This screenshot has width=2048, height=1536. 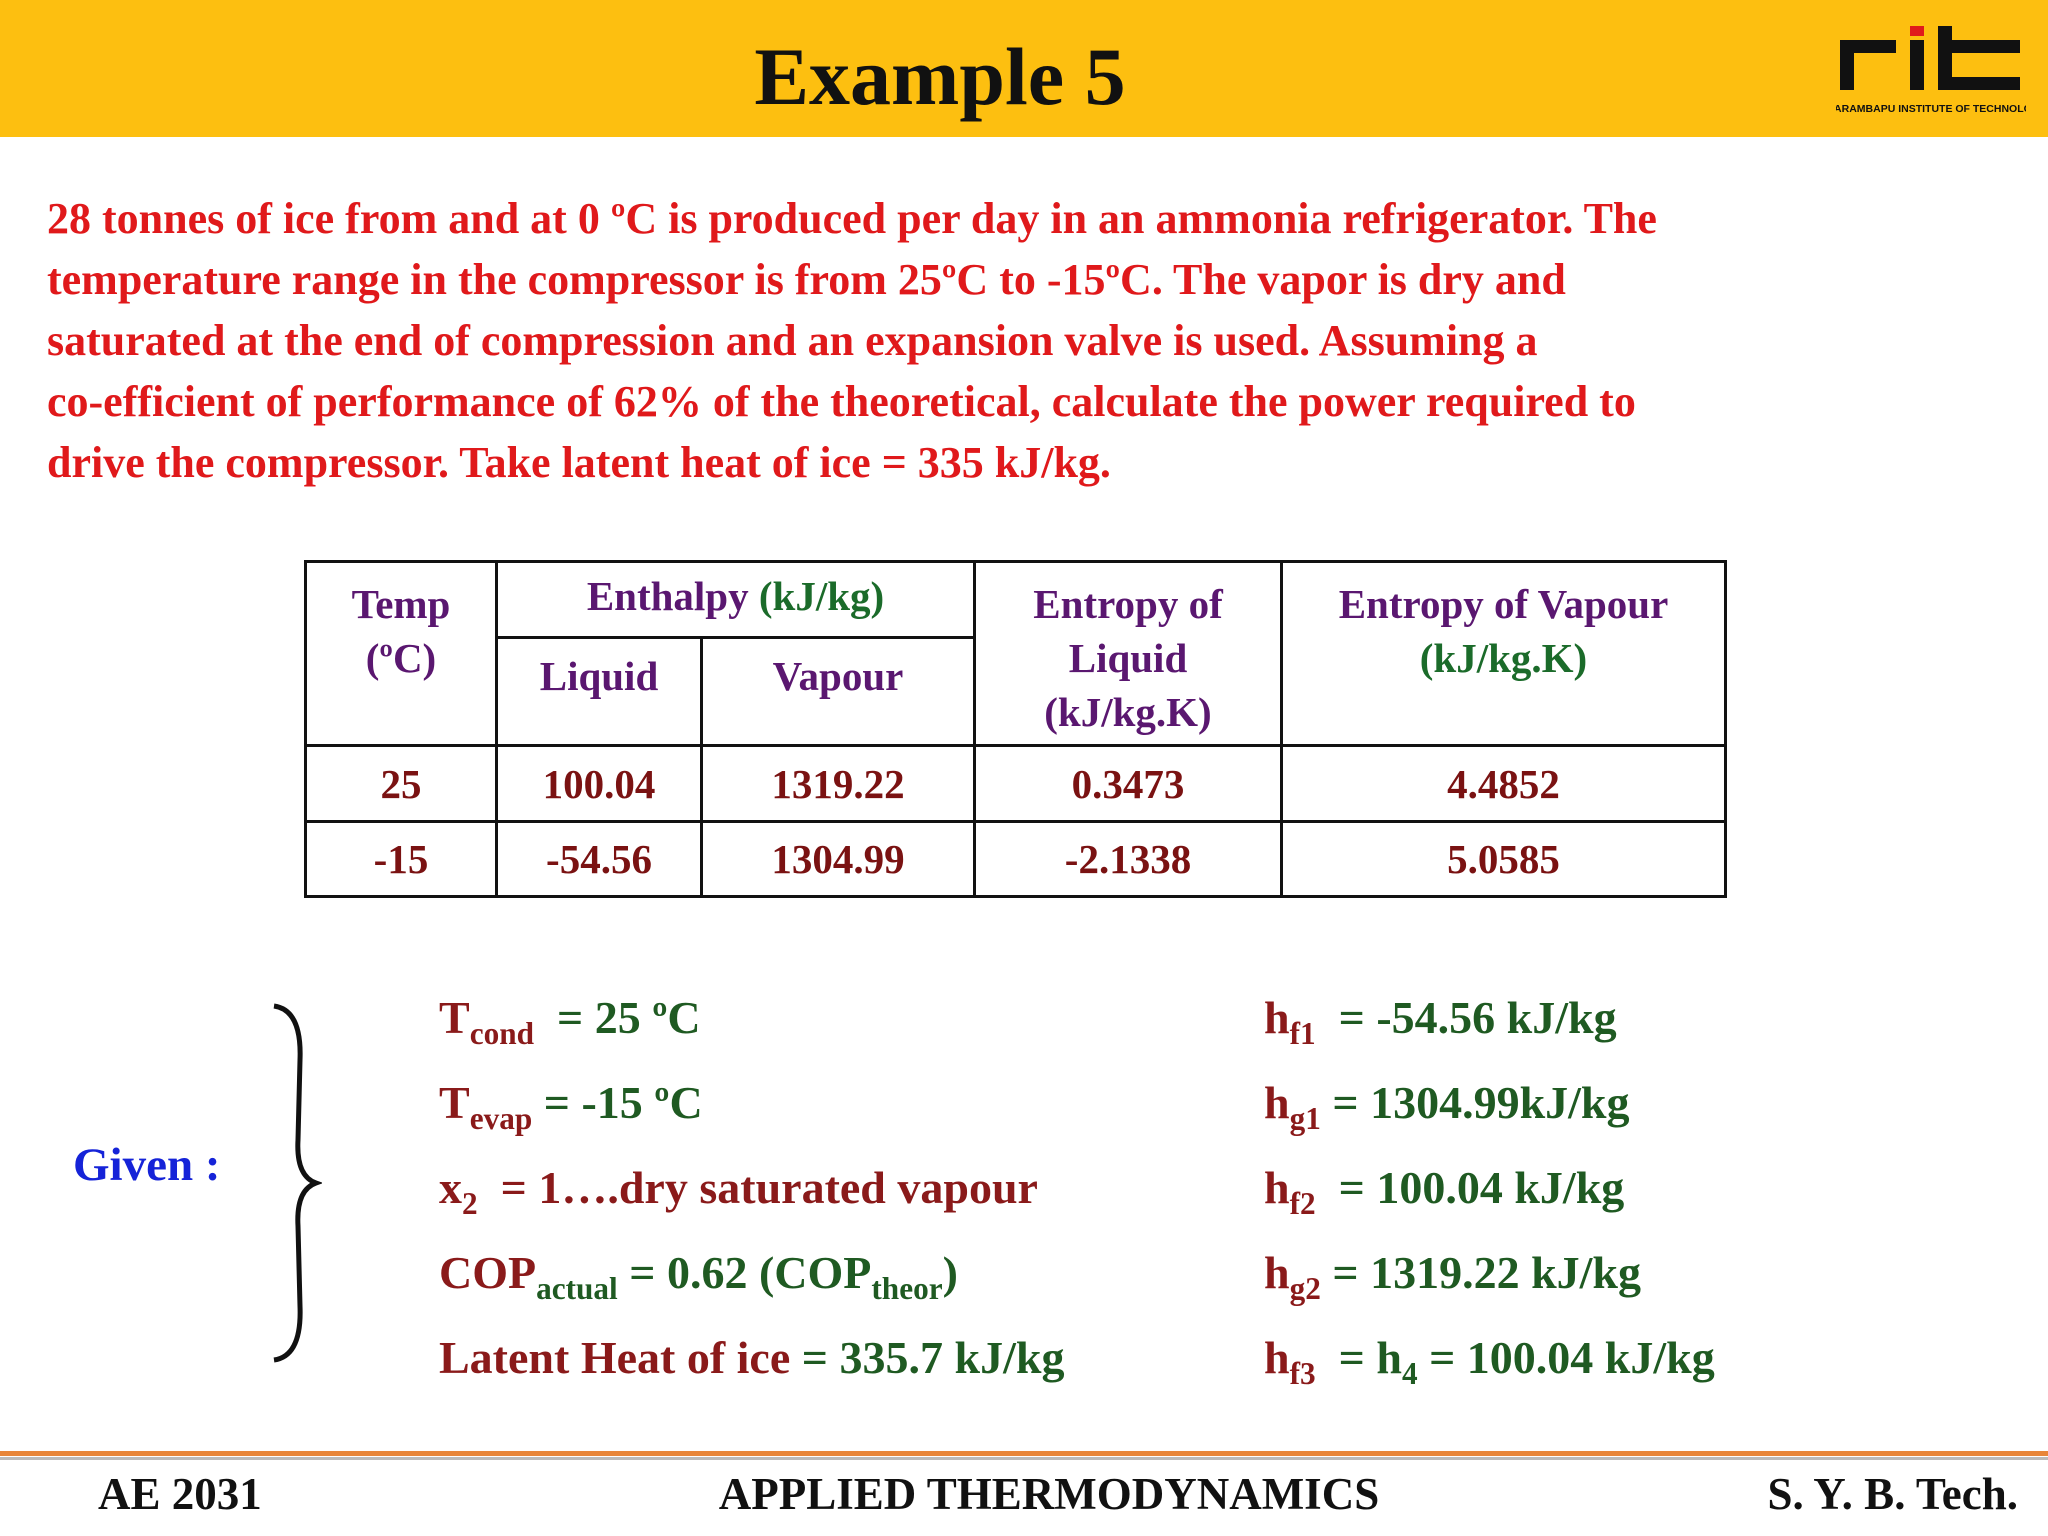 I want to click on given-segment: = 25 ºC, so click(x=617, y=1017).